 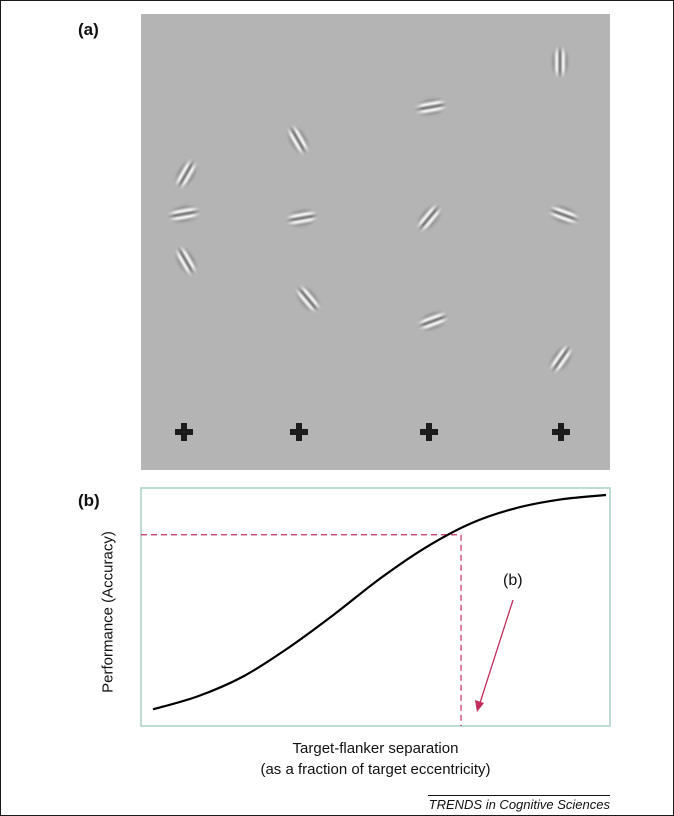 What do you see at coordinates (88, 29) in the screenshot?
I see `panel-a-label: (a)` at bounding box center [88, 29].